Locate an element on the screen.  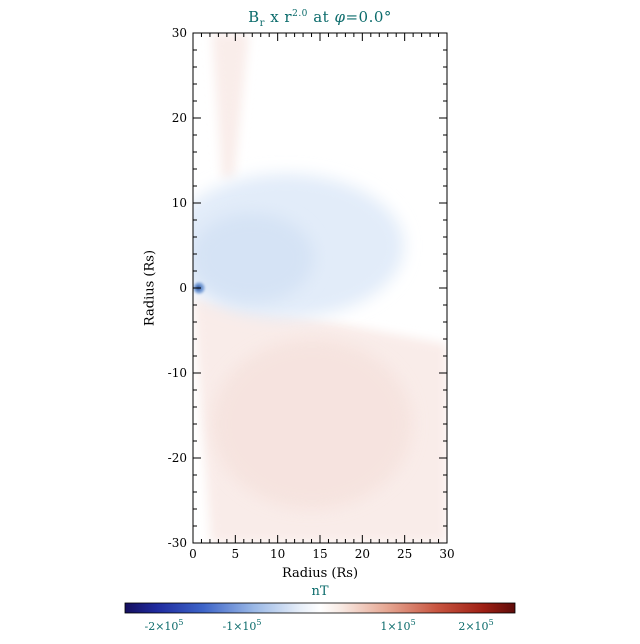
negative-lobe-core-region is located at coordinates (253, 258).